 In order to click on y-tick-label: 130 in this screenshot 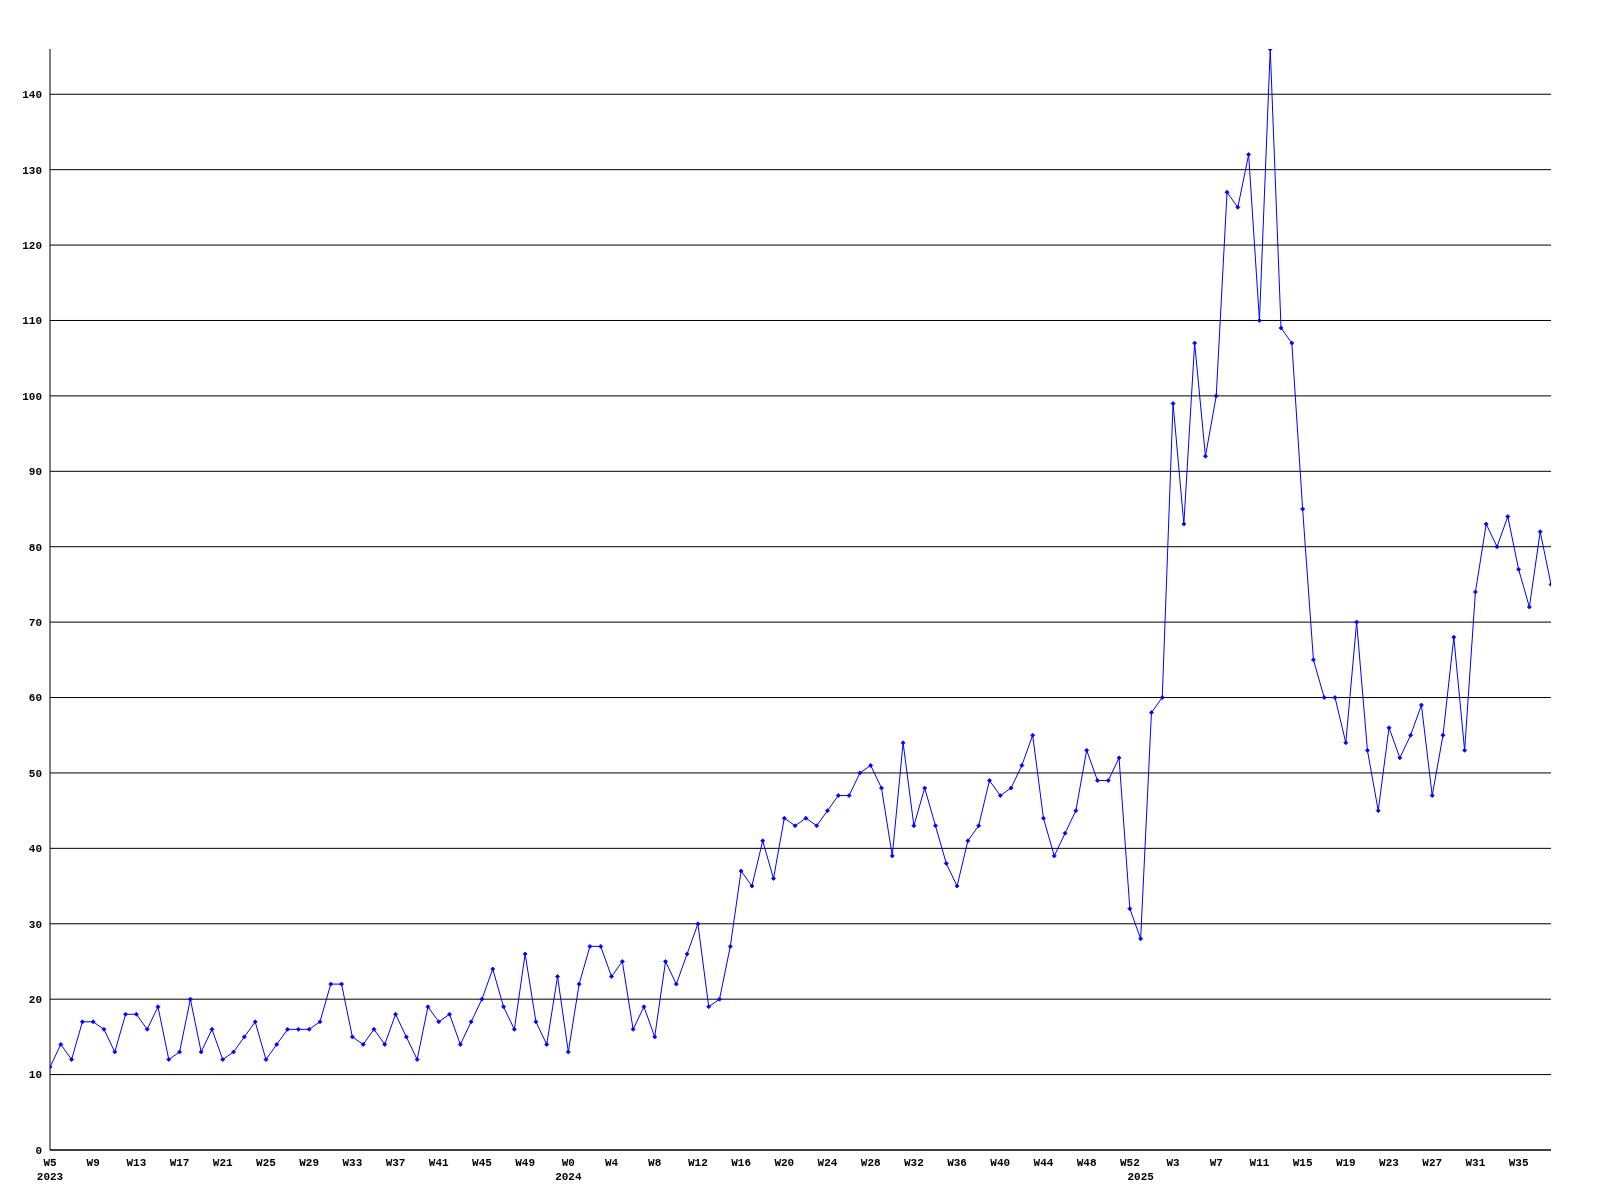, I will do `click(32, 170)`.